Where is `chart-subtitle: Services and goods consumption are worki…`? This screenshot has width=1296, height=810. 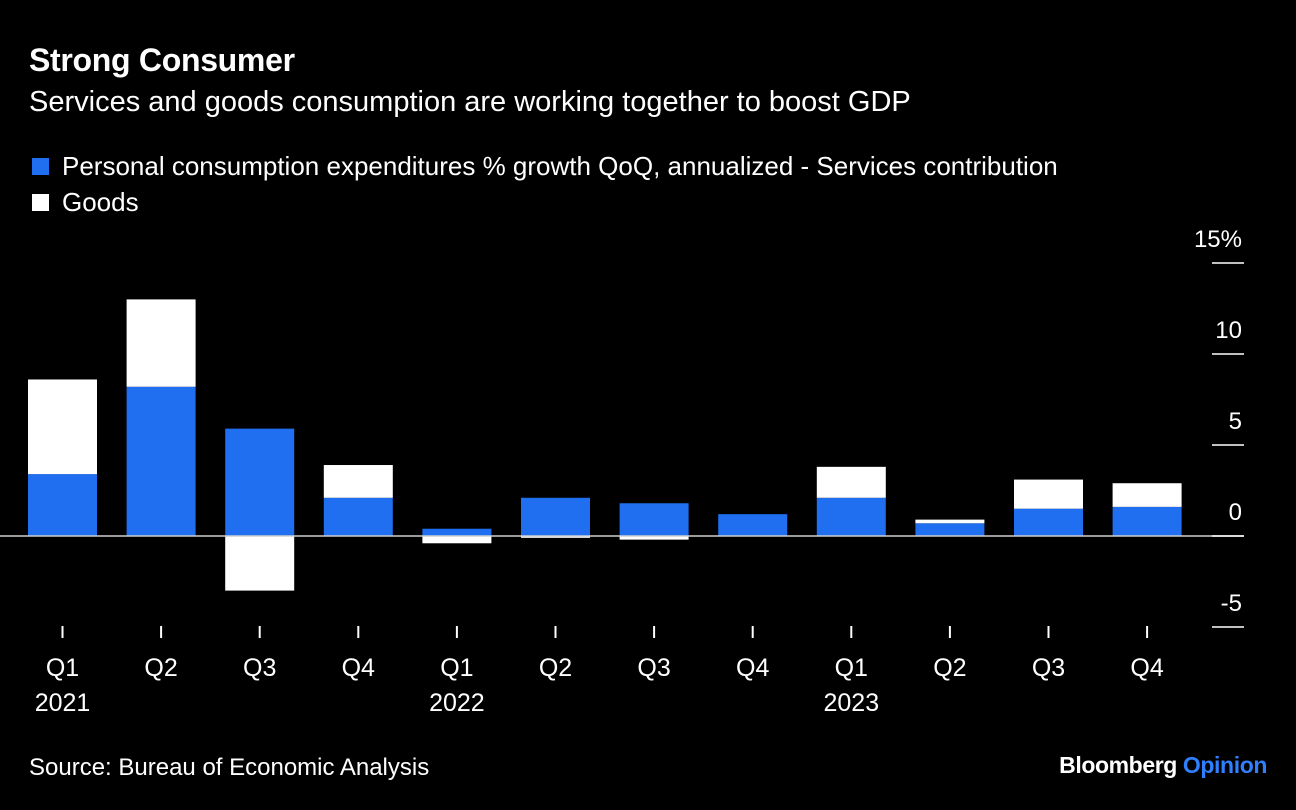 chart-subtitle: Services and goods consumption are worki… is located at coordinates (470, 102).